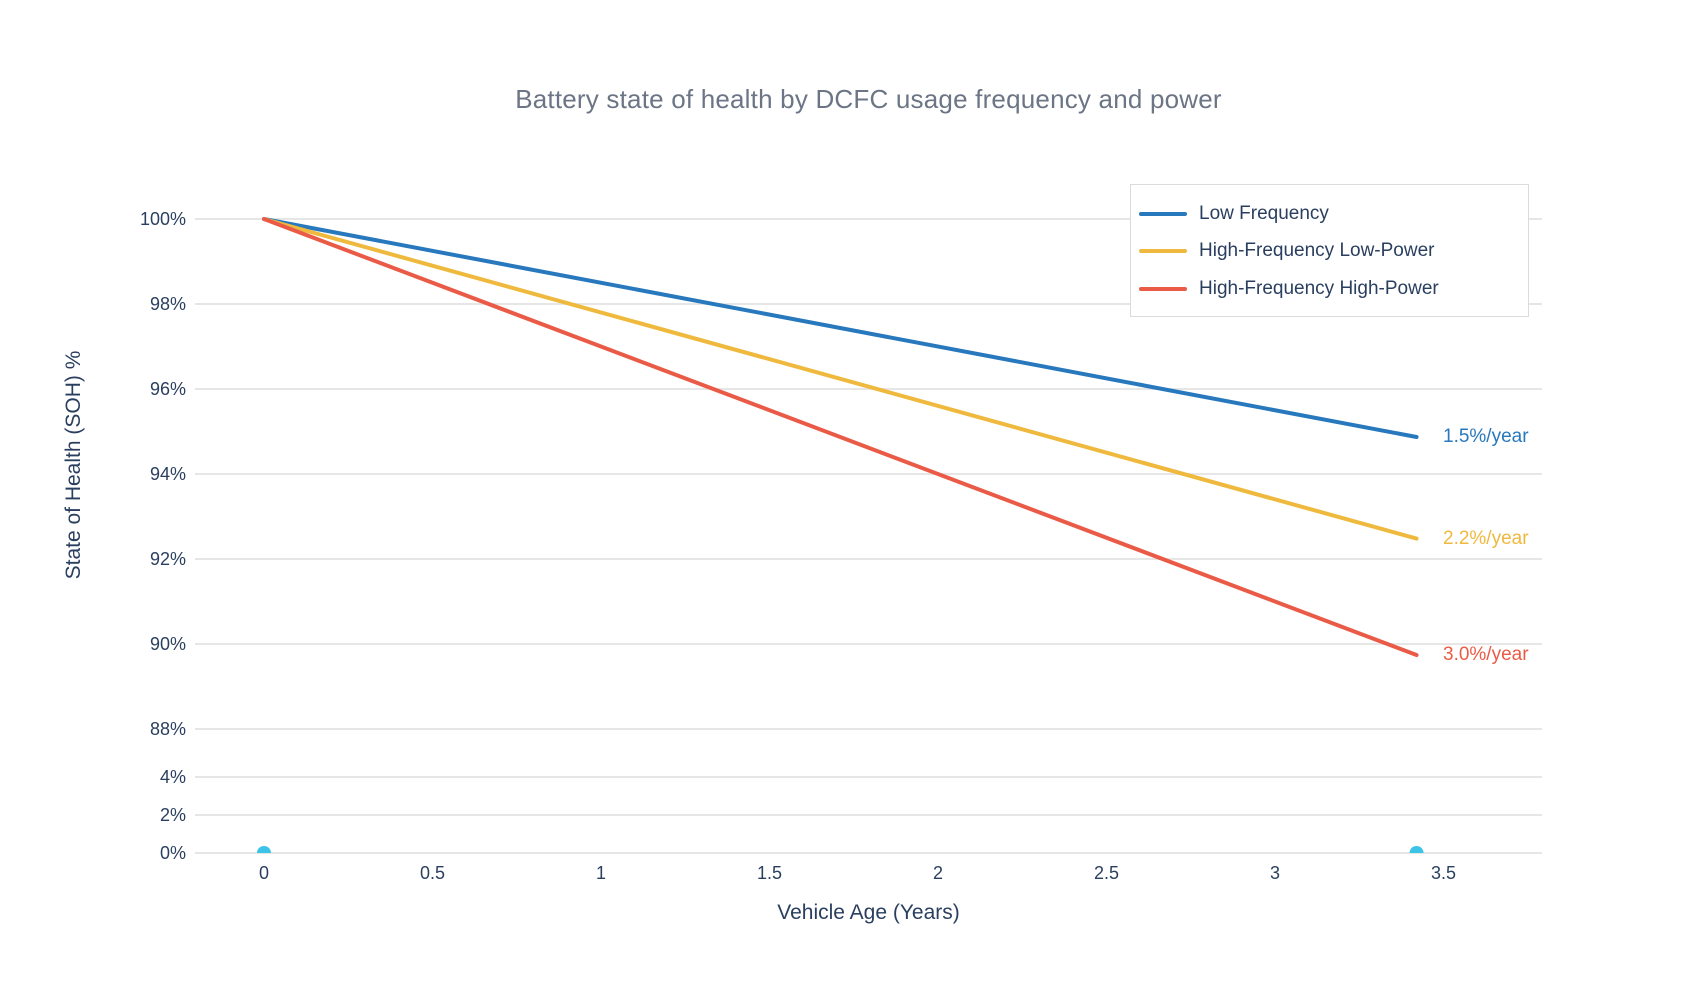 This screenshot has width=1702, height=1008. I want to click on y-tick-label: 4%, so click(172, 777).